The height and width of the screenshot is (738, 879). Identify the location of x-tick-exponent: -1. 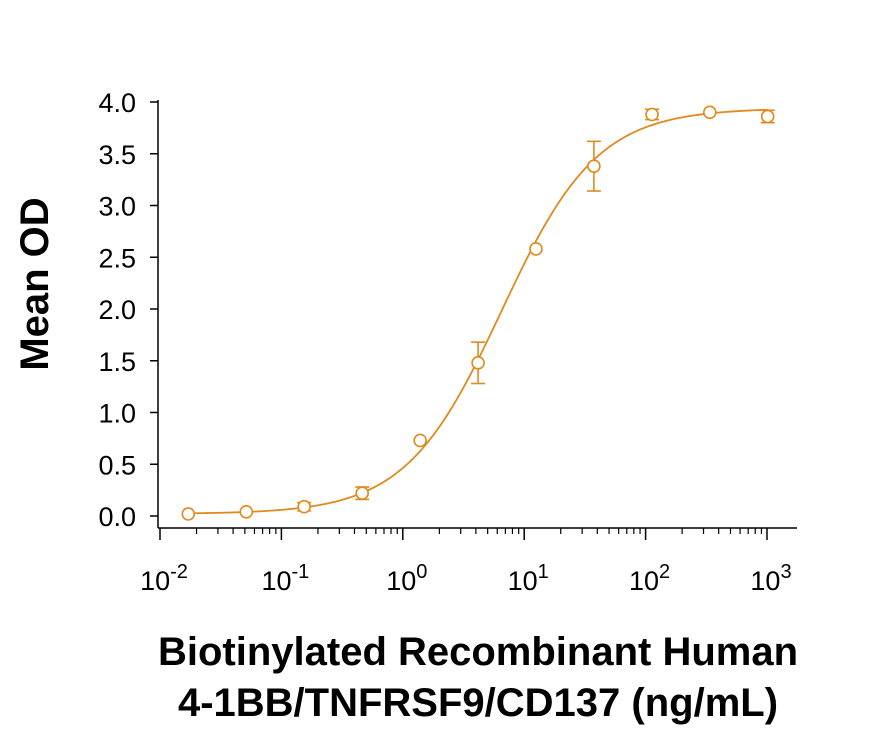
(301, 572).